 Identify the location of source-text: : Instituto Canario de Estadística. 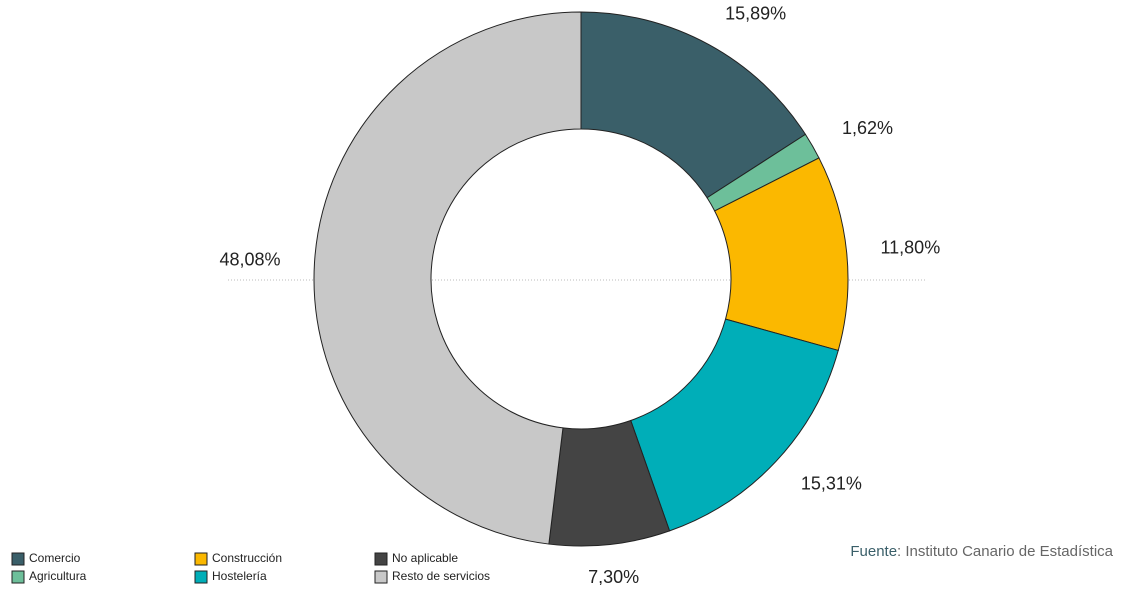
(1005, 551).